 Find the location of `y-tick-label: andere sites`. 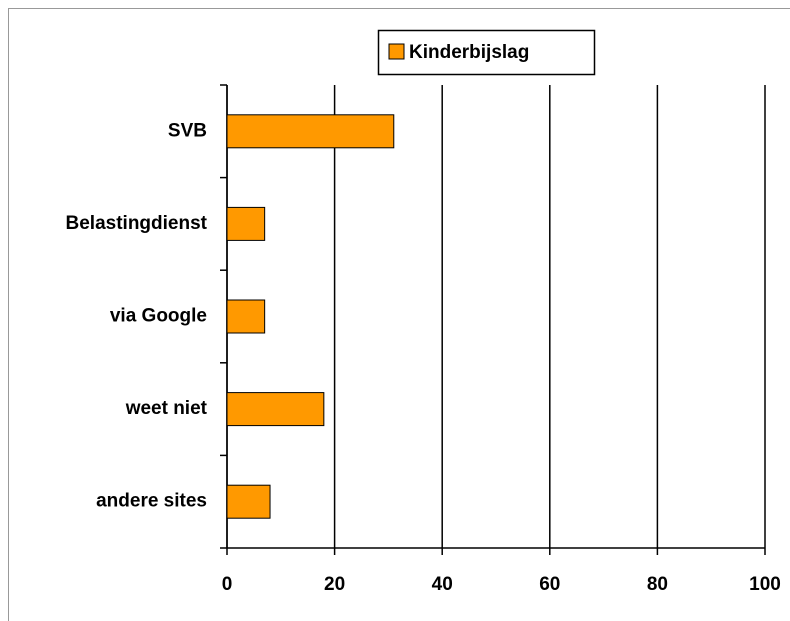

y-tick-label: andere sites is located at coordinates (151, 501).